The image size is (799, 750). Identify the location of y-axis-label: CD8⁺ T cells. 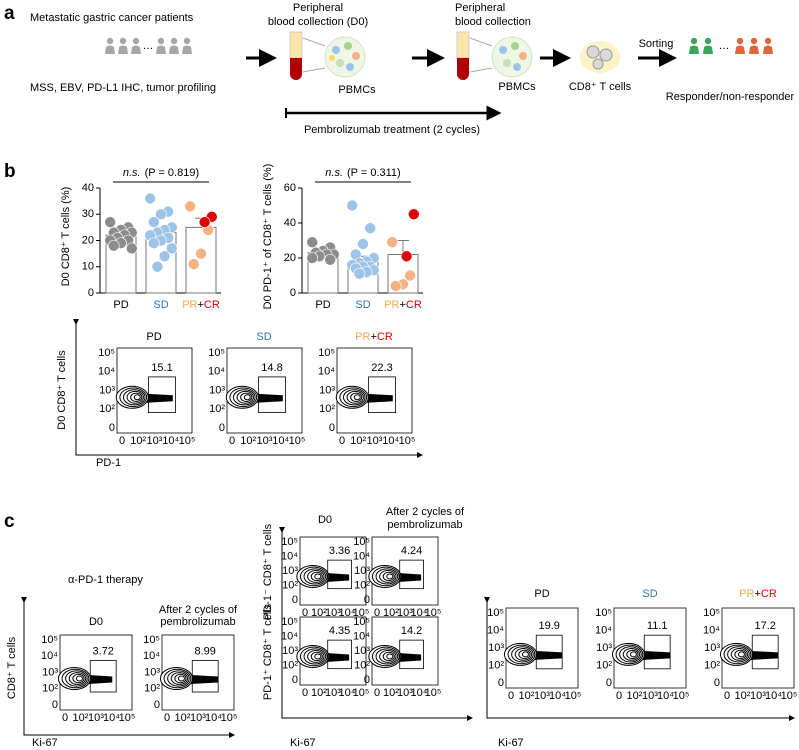
(12, 667).